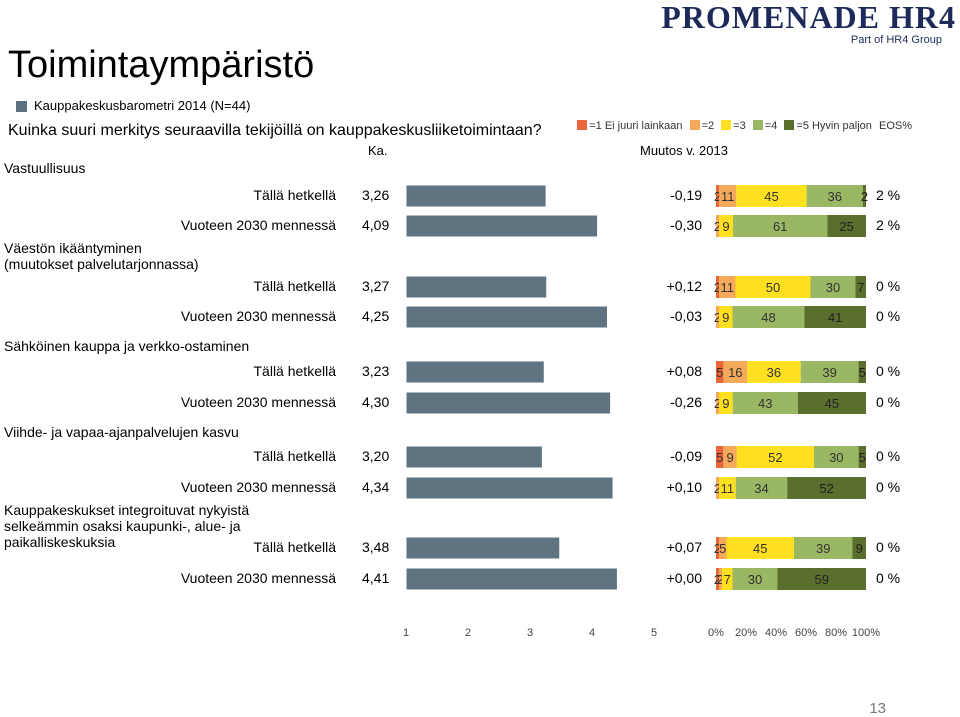 The image size is (960, 717). I want to click on legend-item-5: =5 Hyvin paljon, so click(828, 126).